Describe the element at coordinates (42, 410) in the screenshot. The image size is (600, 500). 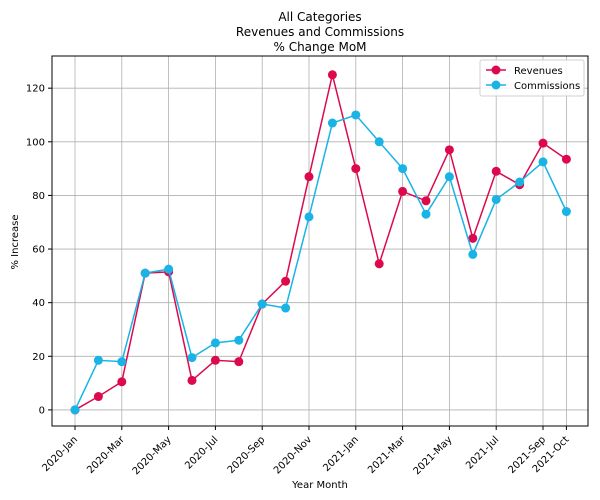
I see `y-tick-label: 0` at that location.